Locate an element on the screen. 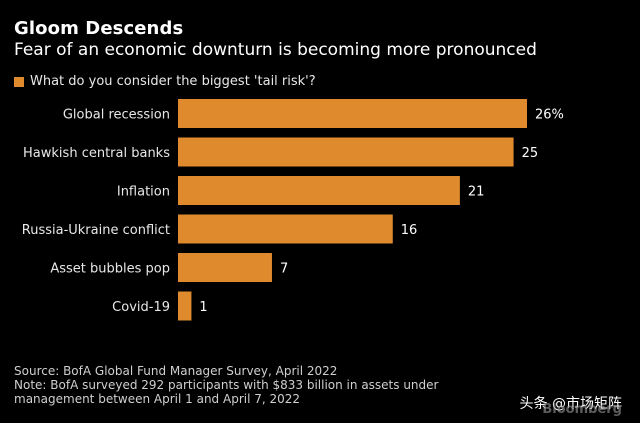 Image resolution: width=640 pixels, height=423 pixels. value-label-1: 25 is located at coordinates (530, 153).